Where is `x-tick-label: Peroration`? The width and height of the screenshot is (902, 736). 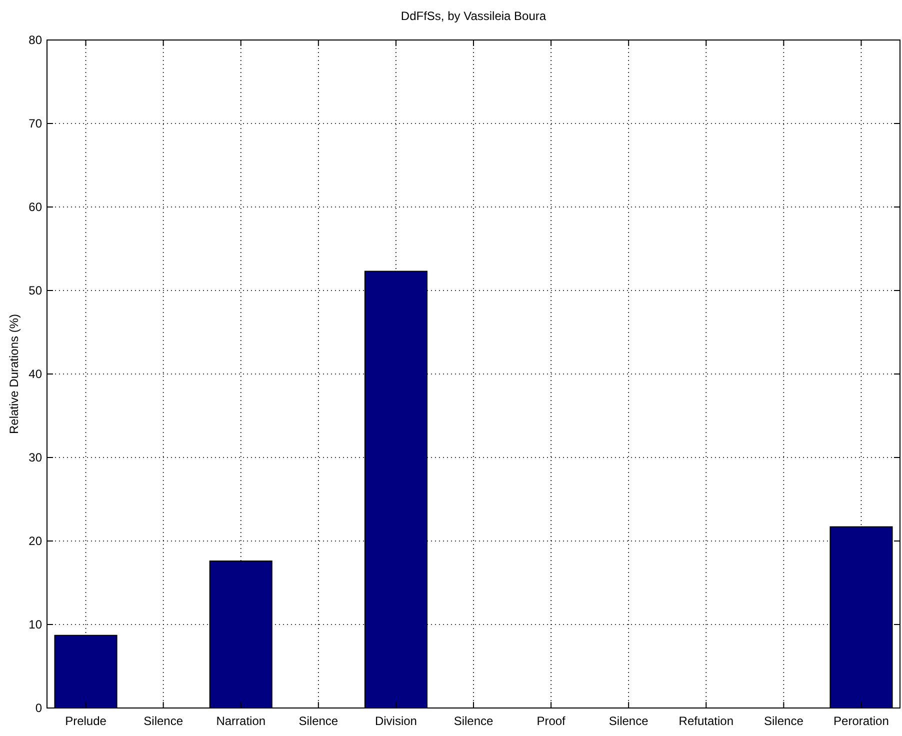
x-tick-label: Peroration is located at coordinates (861, 721).